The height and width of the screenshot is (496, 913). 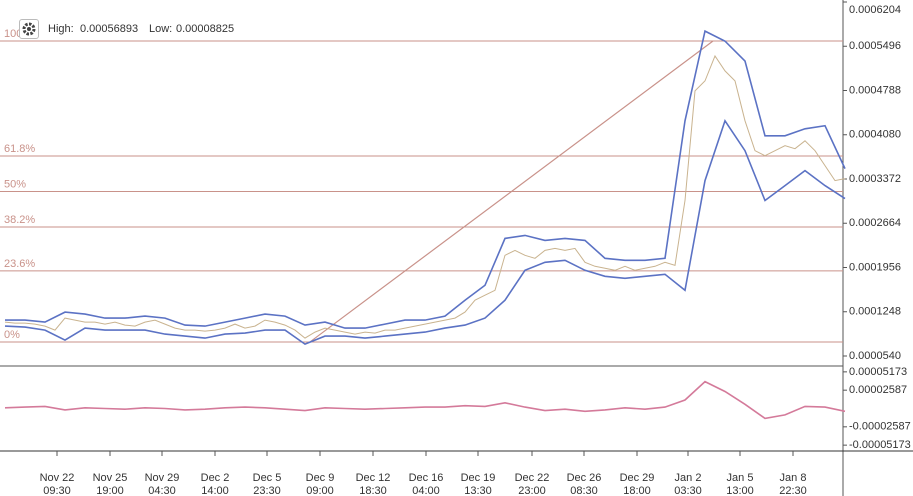 I want to click on y-tick-label: 0.0001248, so click(x=875, y=312).